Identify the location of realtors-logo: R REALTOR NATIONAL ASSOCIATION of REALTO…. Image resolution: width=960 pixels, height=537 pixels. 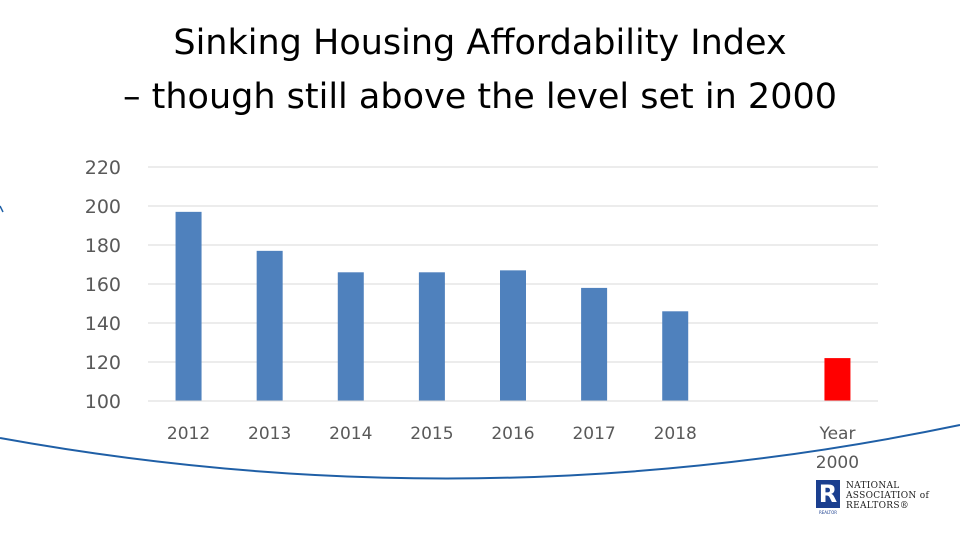
(881, 500).